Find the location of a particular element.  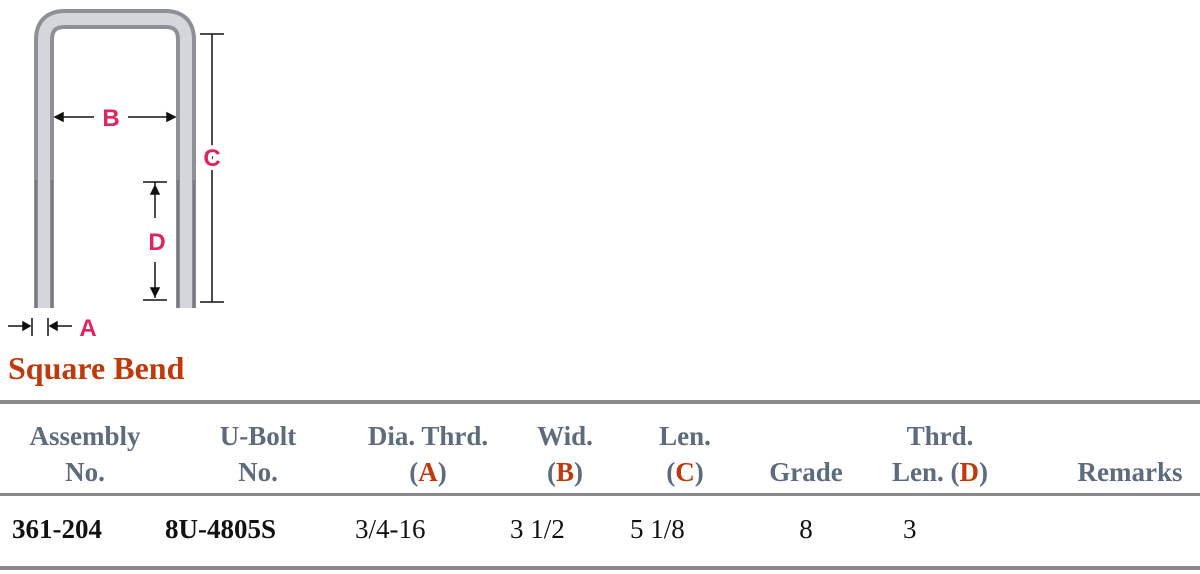

dim-label: B is located at coordinates (110, 118).